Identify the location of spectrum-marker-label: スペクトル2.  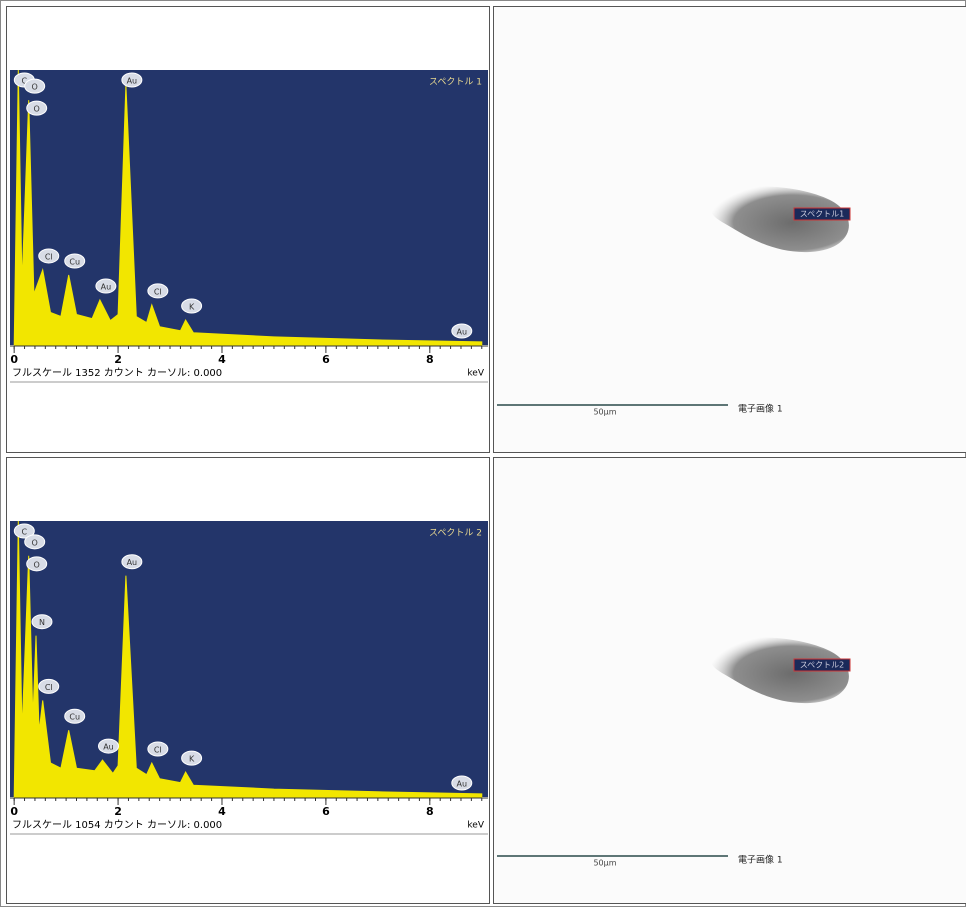
(822, 665).